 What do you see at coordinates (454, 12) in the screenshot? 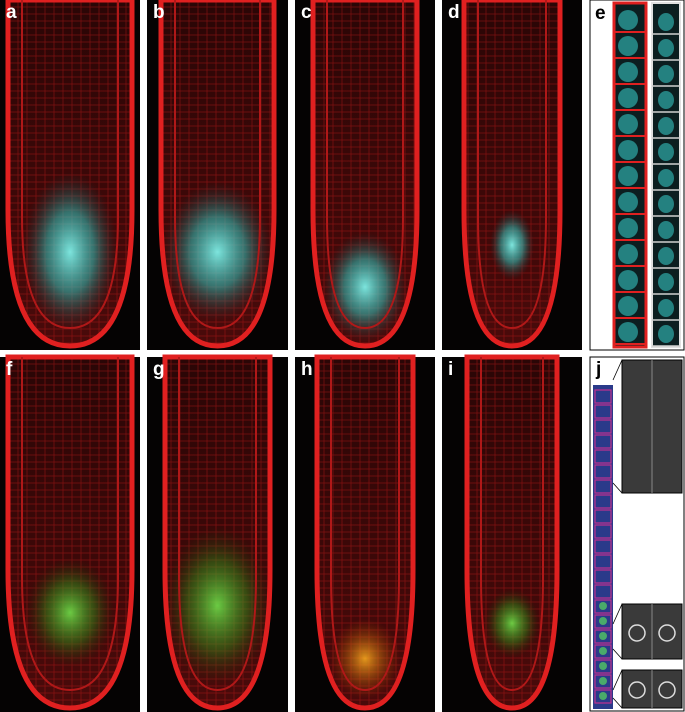
I see `panel-label: d` at bounding box center [454, 12].